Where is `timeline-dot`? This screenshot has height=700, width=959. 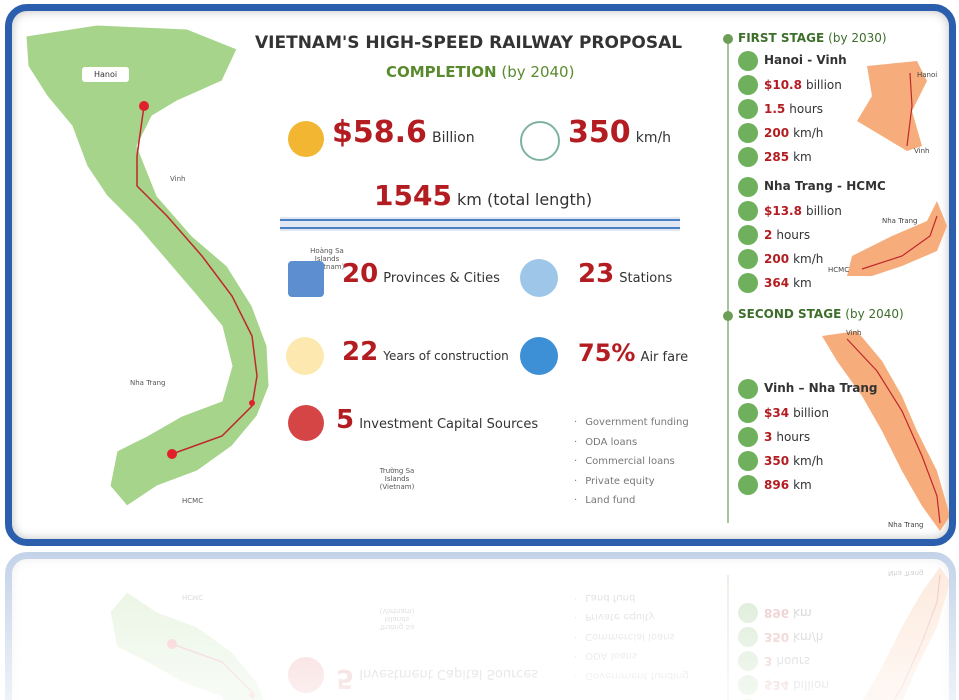 timeline-dot is located at coordinates (728, 316).